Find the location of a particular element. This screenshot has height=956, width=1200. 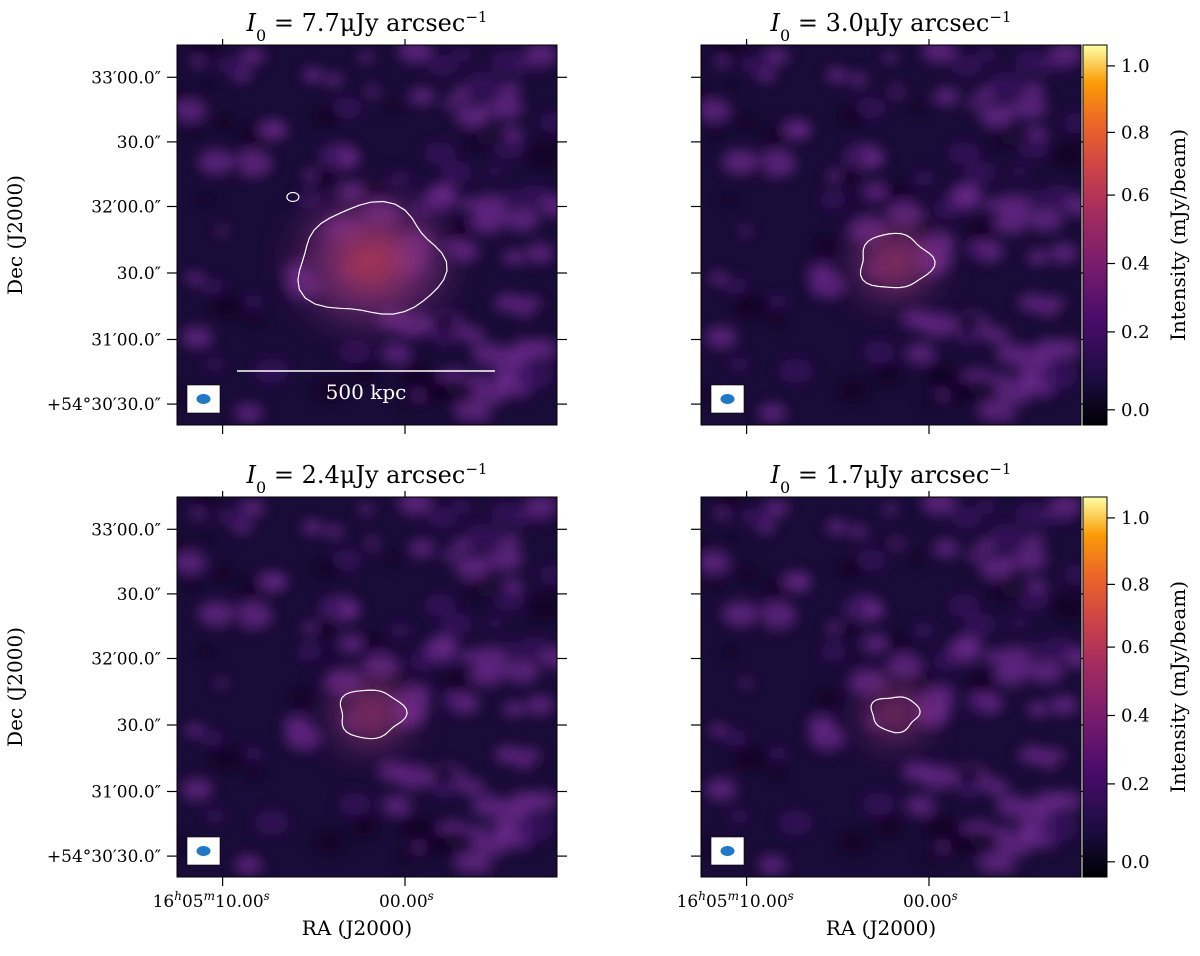

colorbar-1: 0.0 0.2 0.4 0.6 0.8 1.0 Intensity (mJy/beam) is located at coordinates (1136, 235).